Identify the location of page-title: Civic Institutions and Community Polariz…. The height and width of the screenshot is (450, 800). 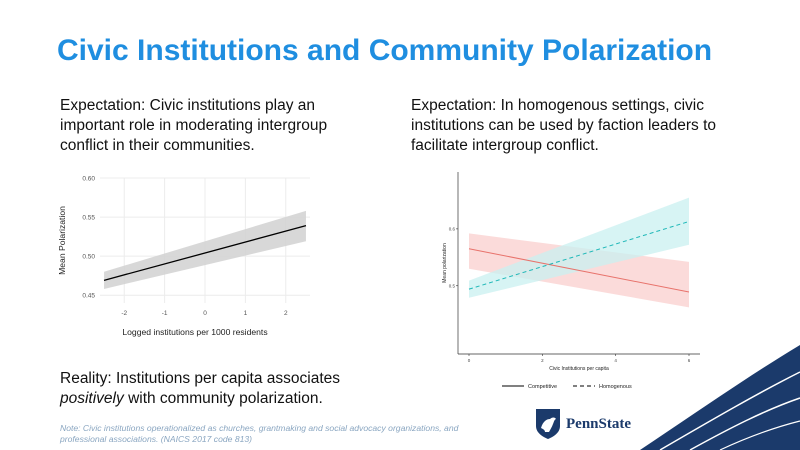
(385, 50).